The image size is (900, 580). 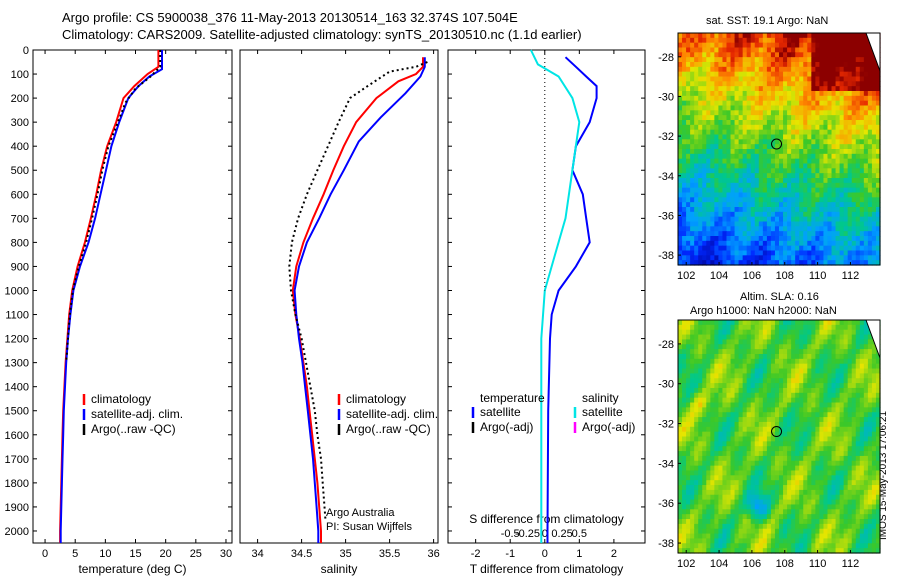 What do you see at coordinates (666, 216) in the screenshot?
I see `map-y-tick-label: -36` at bounding box center [666, 216].